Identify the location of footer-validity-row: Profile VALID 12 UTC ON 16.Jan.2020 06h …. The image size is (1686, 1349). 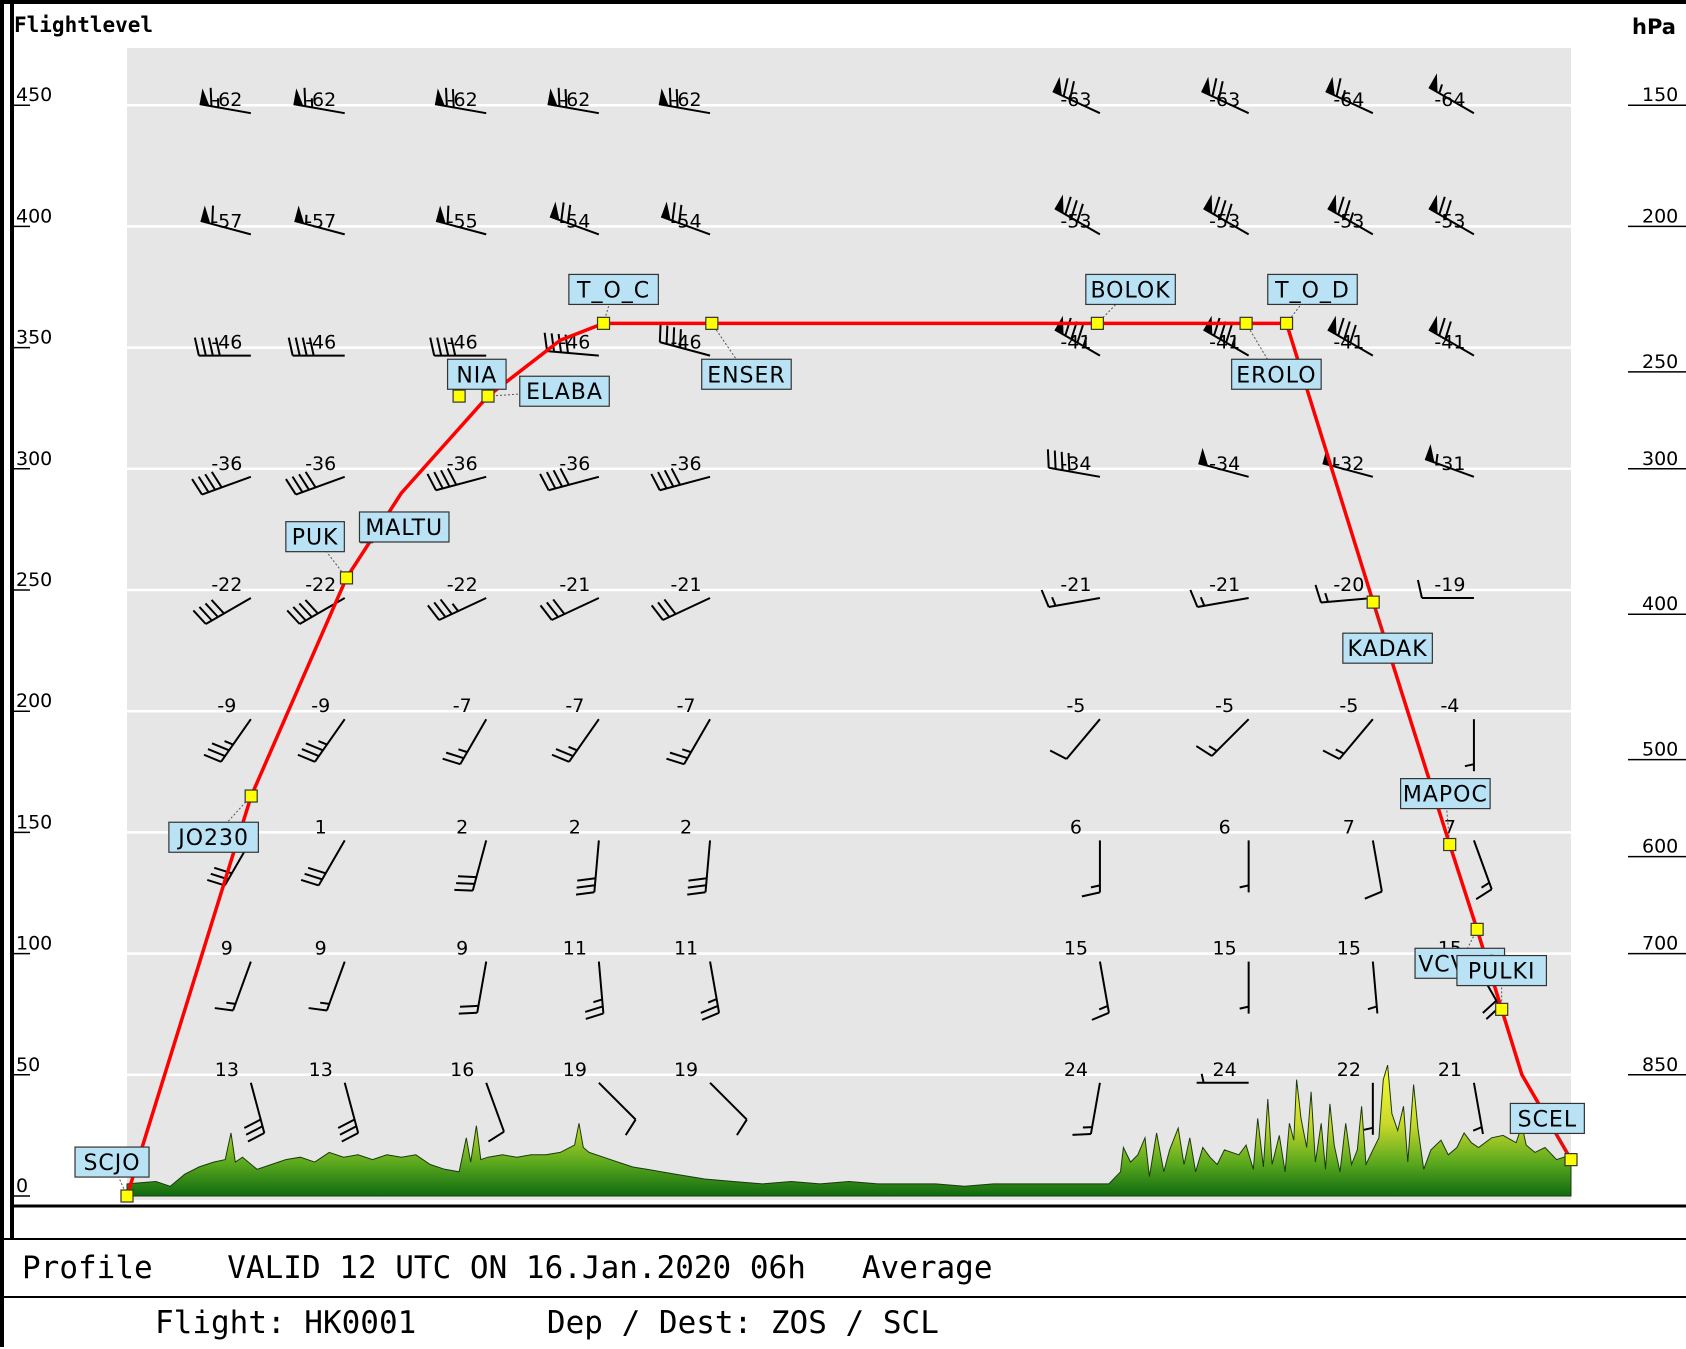
(843, 1268).